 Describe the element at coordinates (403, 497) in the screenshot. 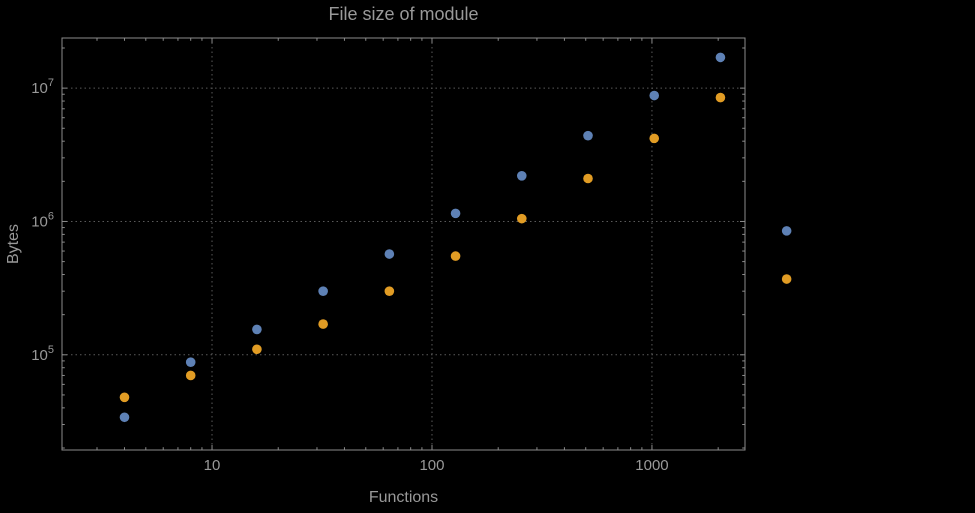

I see `x-axis-label: Functions` at that location.